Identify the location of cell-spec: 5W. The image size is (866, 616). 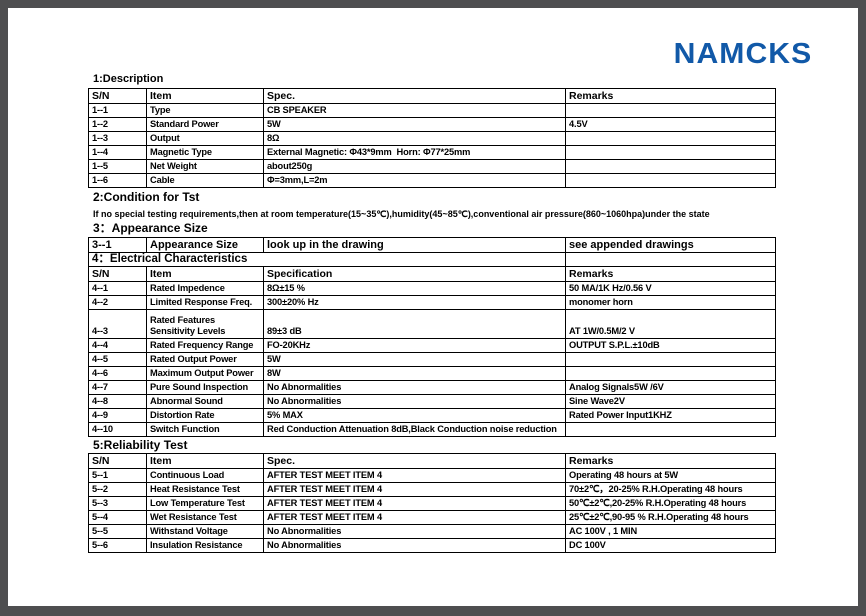
(414, 124).